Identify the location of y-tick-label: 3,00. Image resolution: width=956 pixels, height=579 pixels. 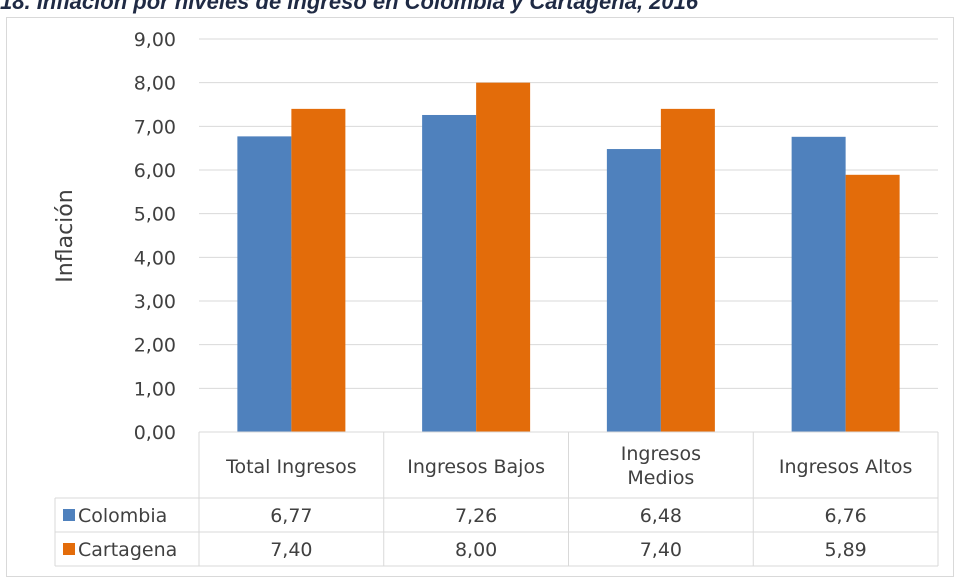
(155, 302).